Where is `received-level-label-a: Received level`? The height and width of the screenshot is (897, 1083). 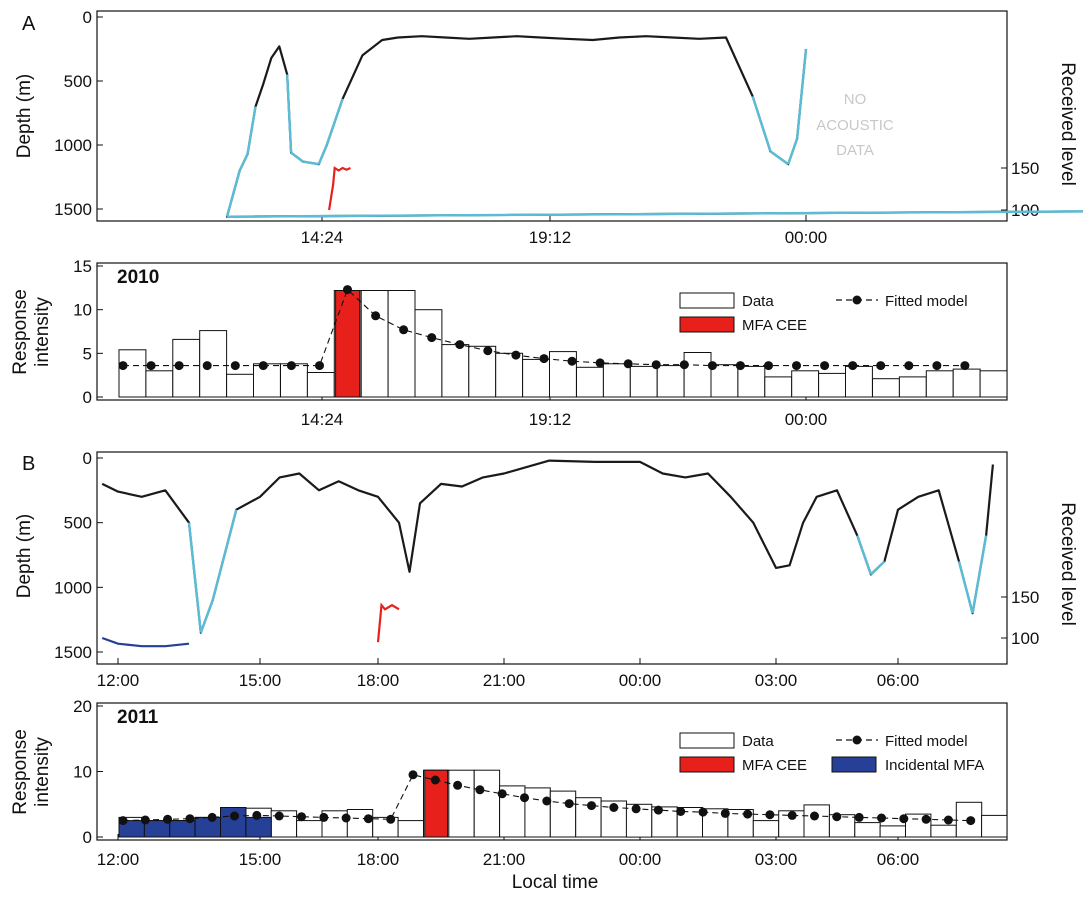
received-level-label-a: Received level is located at coordinates (1067, 124).